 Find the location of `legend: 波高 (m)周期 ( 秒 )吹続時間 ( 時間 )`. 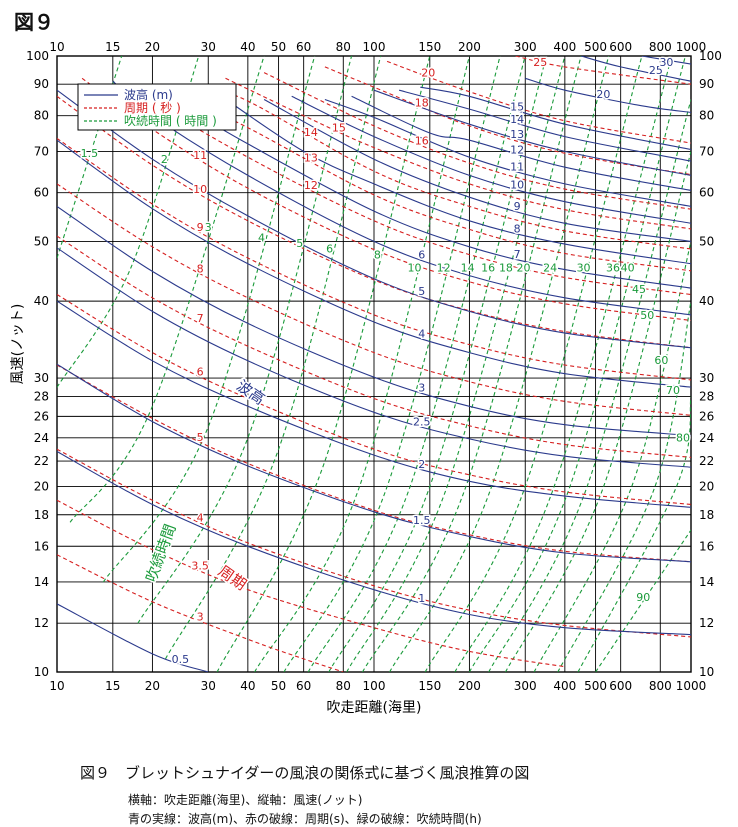

legend: 波高 (m)周期 ( 秒 )吹続時間 ( 時間 ) is located at coordinates (157, 107).